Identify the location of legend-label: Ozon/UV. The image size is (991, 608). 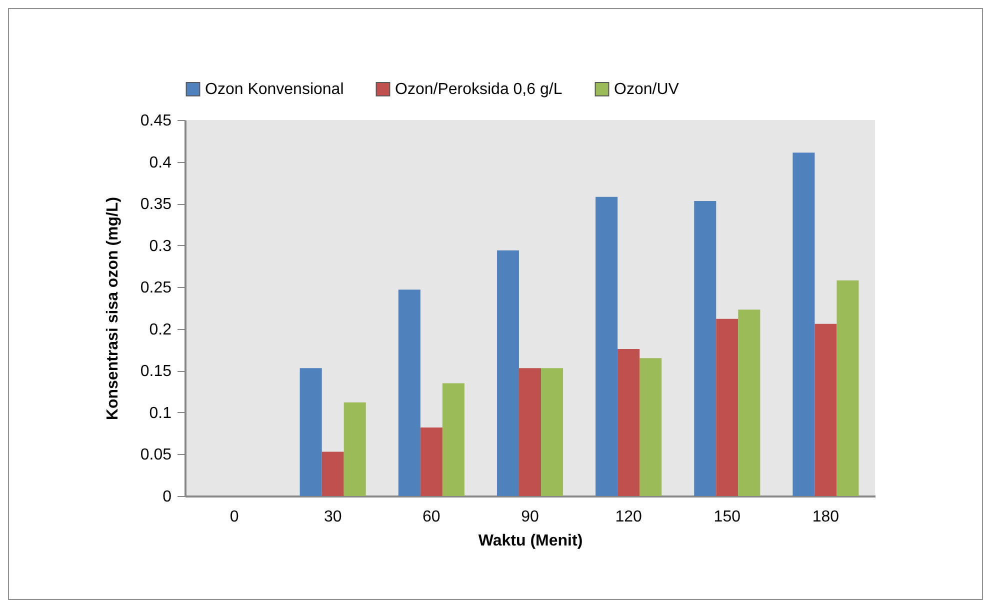
(647, 89).